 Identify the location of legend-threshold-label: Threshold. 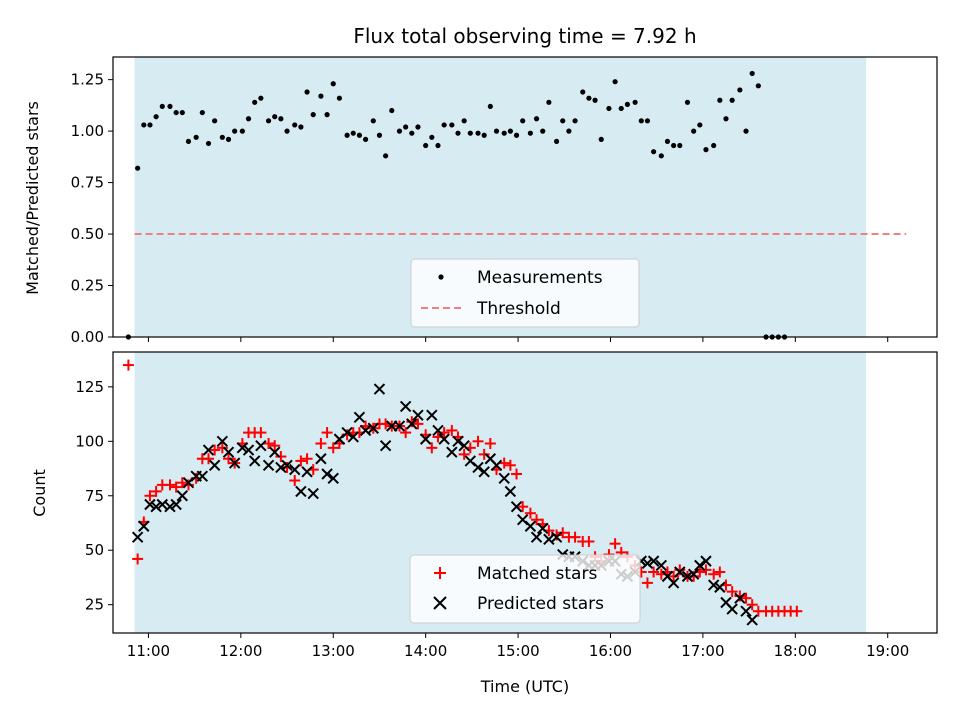
(518, 309).